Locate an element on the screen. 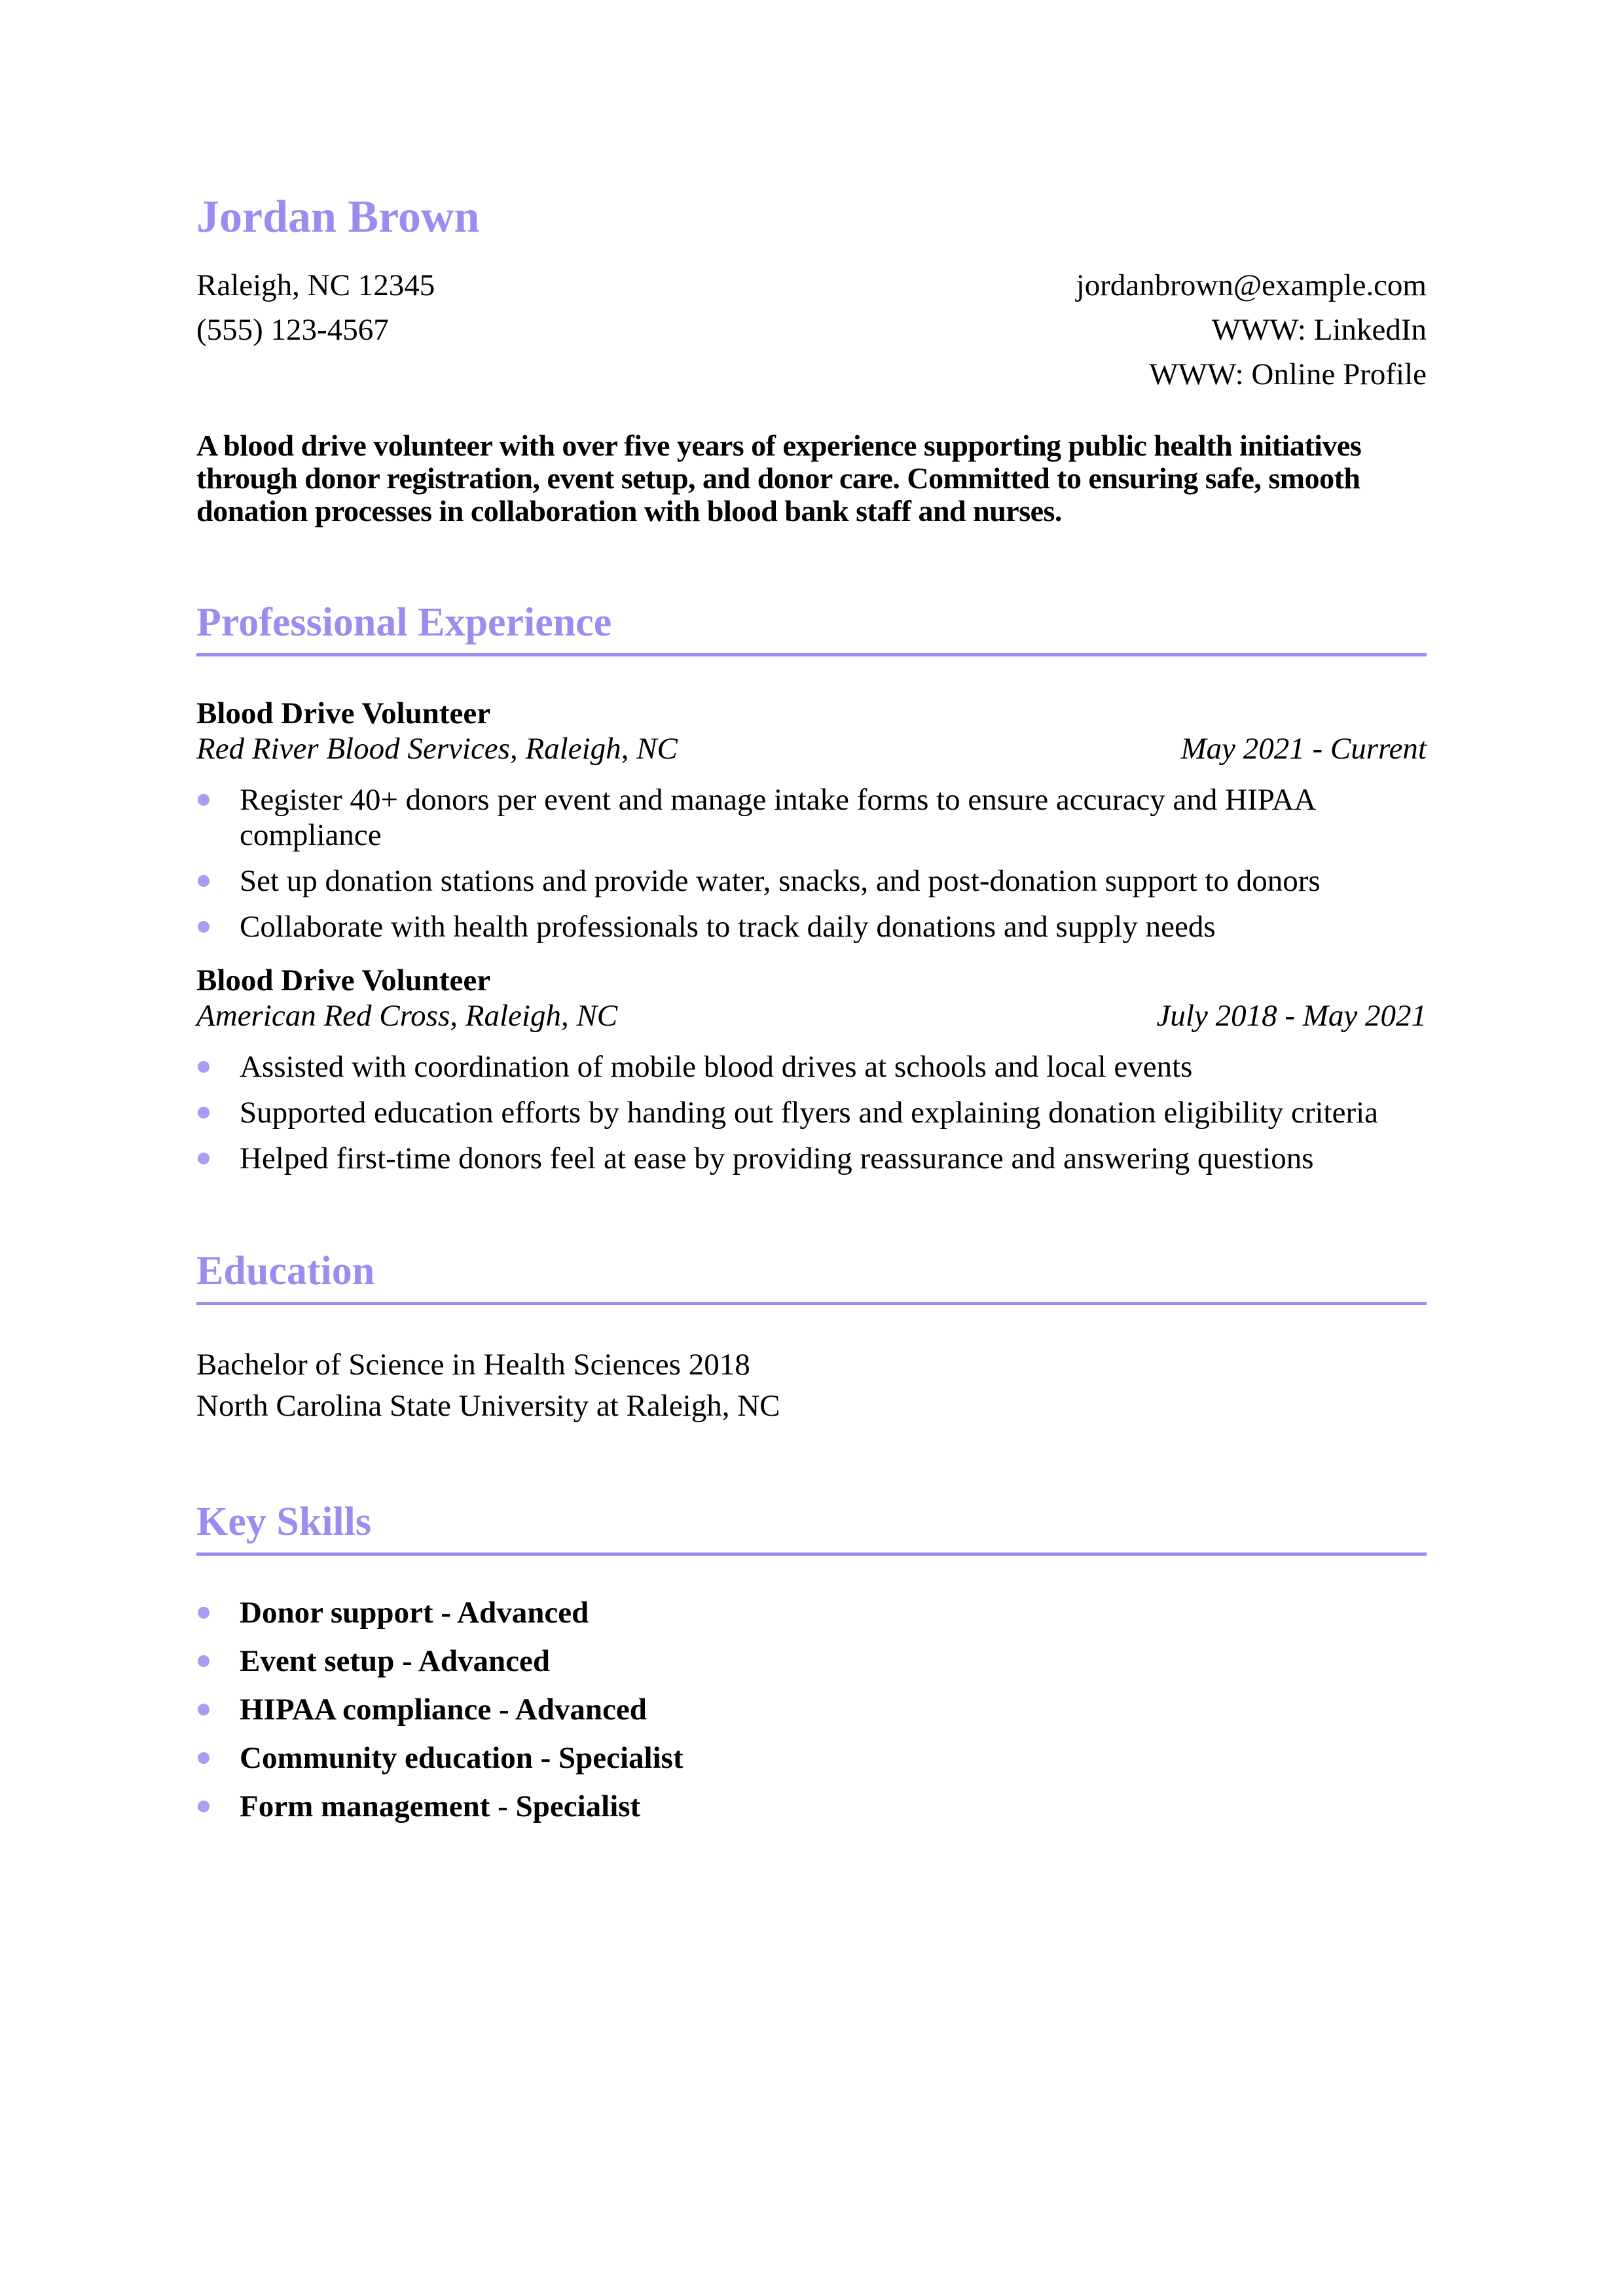 The width and height of the screenshot is (1623, 2296). skill-item: Community education - Specialist is located at coordinates (811, 1758).